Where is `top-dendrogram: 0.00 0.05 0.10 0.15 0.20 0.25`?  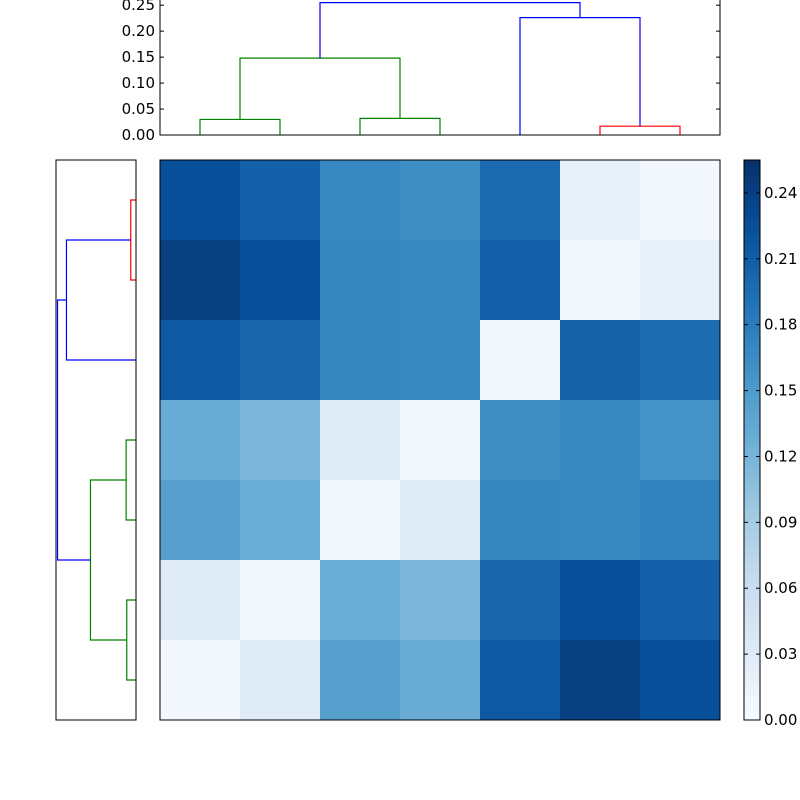 top-dendrogram: 0.00 0.05 0.10 0.15 0.20 0.25 is located at coordinates (421, 72).